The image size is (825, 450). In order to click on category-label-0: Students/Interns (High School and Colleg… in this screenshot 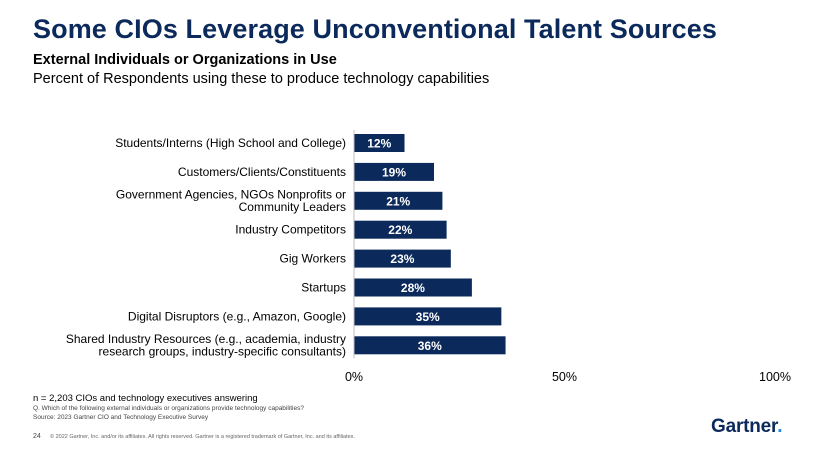, I will do `click(230, 143)`.